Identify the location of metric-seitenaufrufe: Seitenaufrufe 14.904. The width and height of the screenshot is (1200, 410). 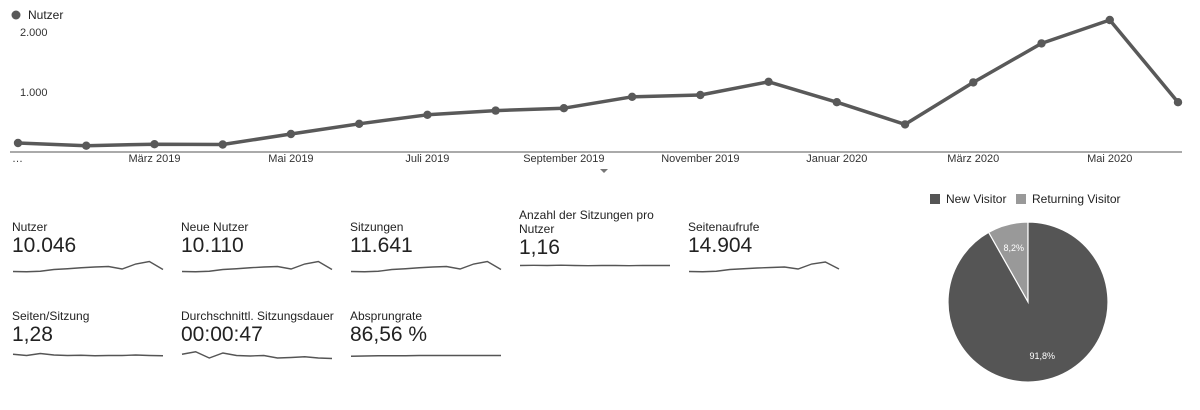
(768, 250).